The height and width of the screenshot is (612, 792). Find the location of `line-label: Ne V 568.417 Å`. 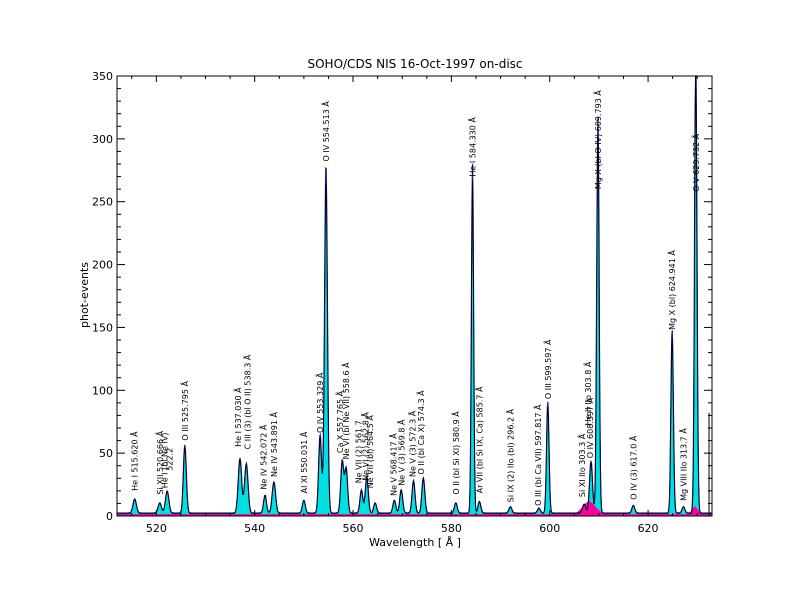

line-label: Ne V 568.417 Å is located at coordinates (392, 464).